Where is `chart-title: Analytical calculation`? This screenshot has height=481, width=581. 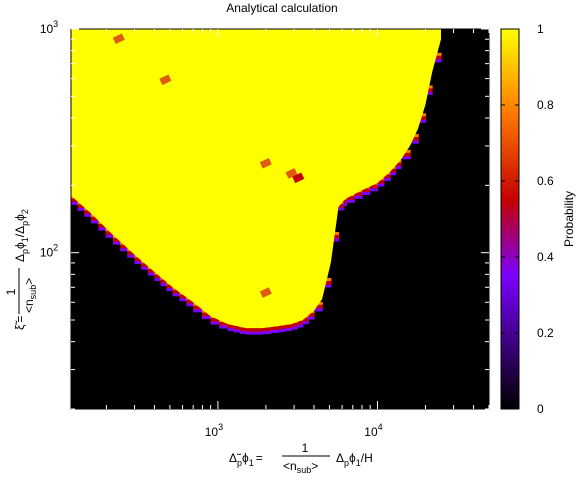
chart-title: Analytical calculation is located at coordinates (281, 8).